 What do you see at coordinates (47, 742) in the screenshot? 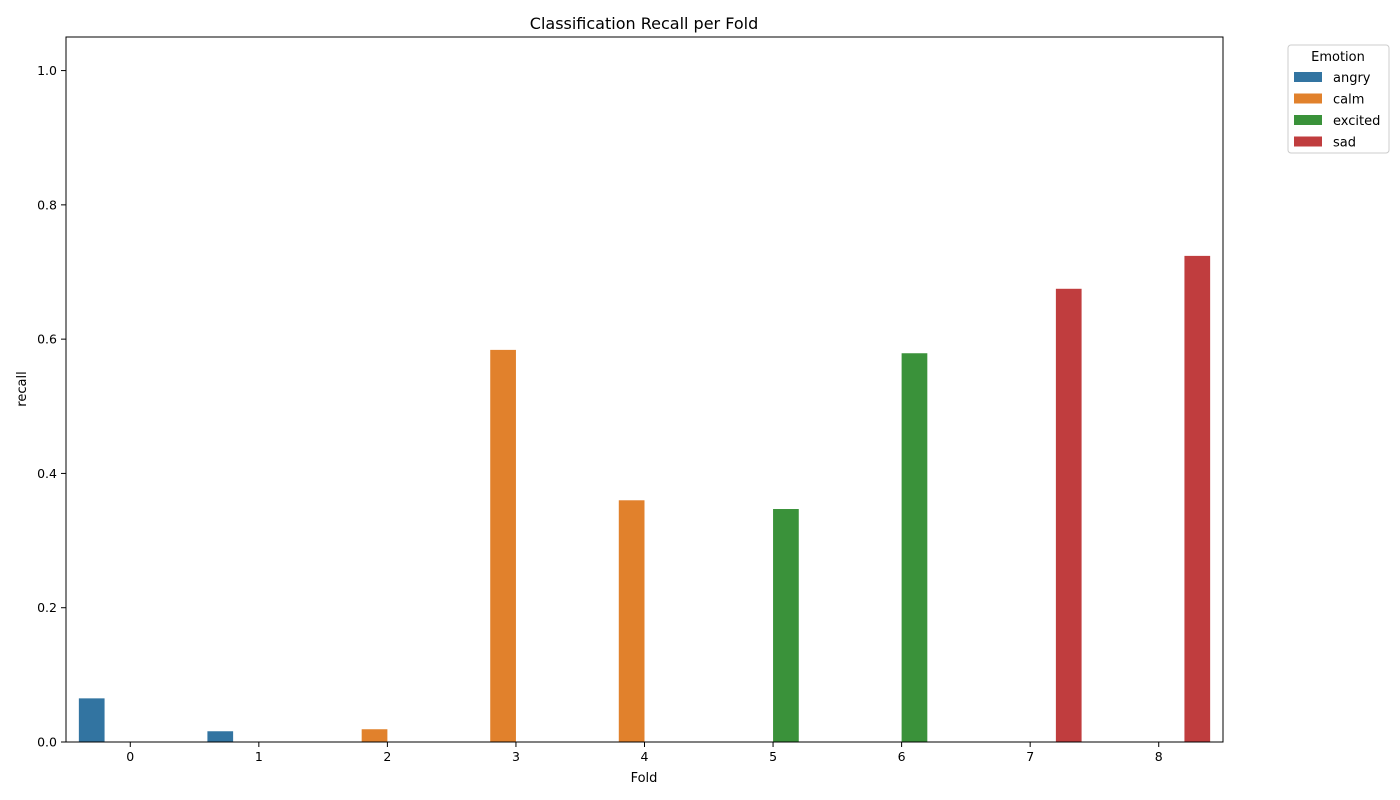
I see `y-tick-label: 0.0` at bounding box center [47, 742].